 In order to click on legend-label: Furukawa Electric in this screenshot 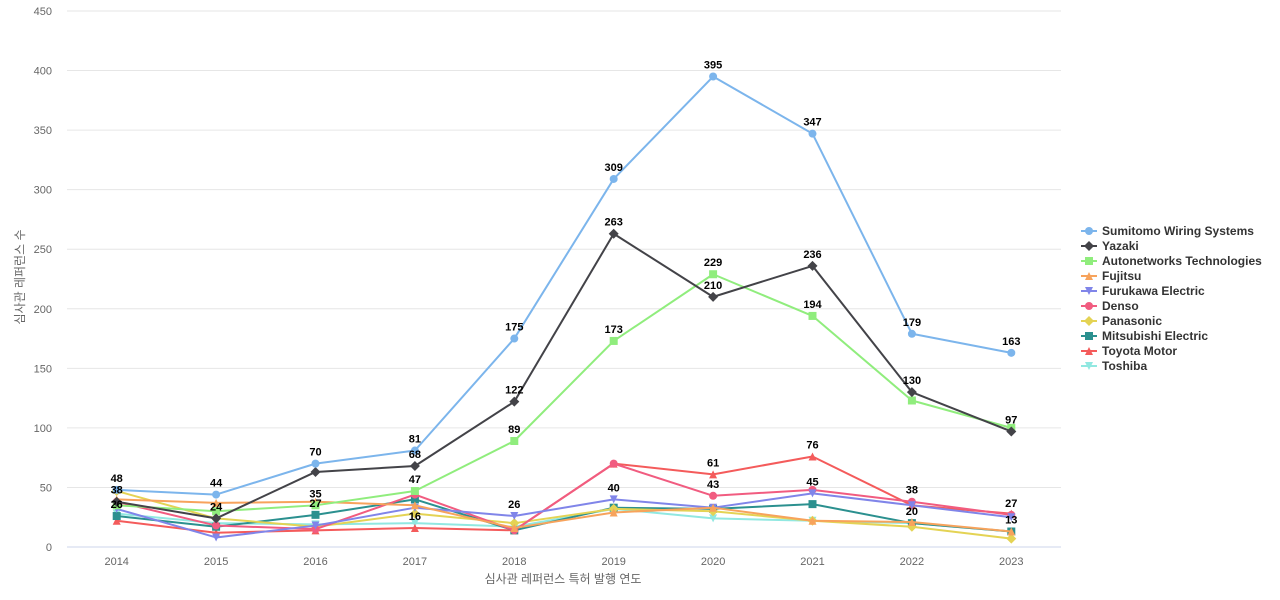, I will do `click(1153, 291)`.